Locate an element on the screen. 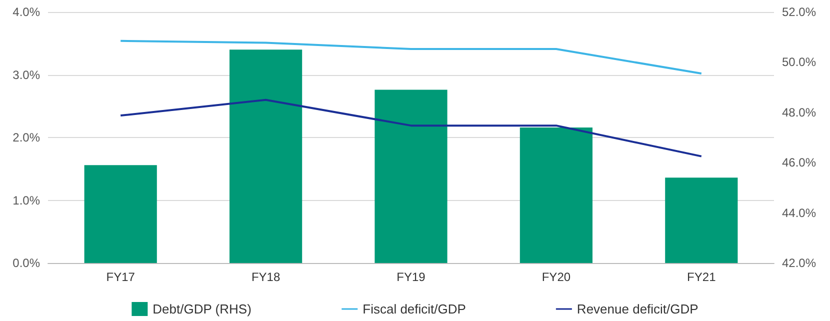 Image resolution: width=830 pixels, height=321 pixels. y2-tick-label: 44.0% is located at coordinates (799, 213).